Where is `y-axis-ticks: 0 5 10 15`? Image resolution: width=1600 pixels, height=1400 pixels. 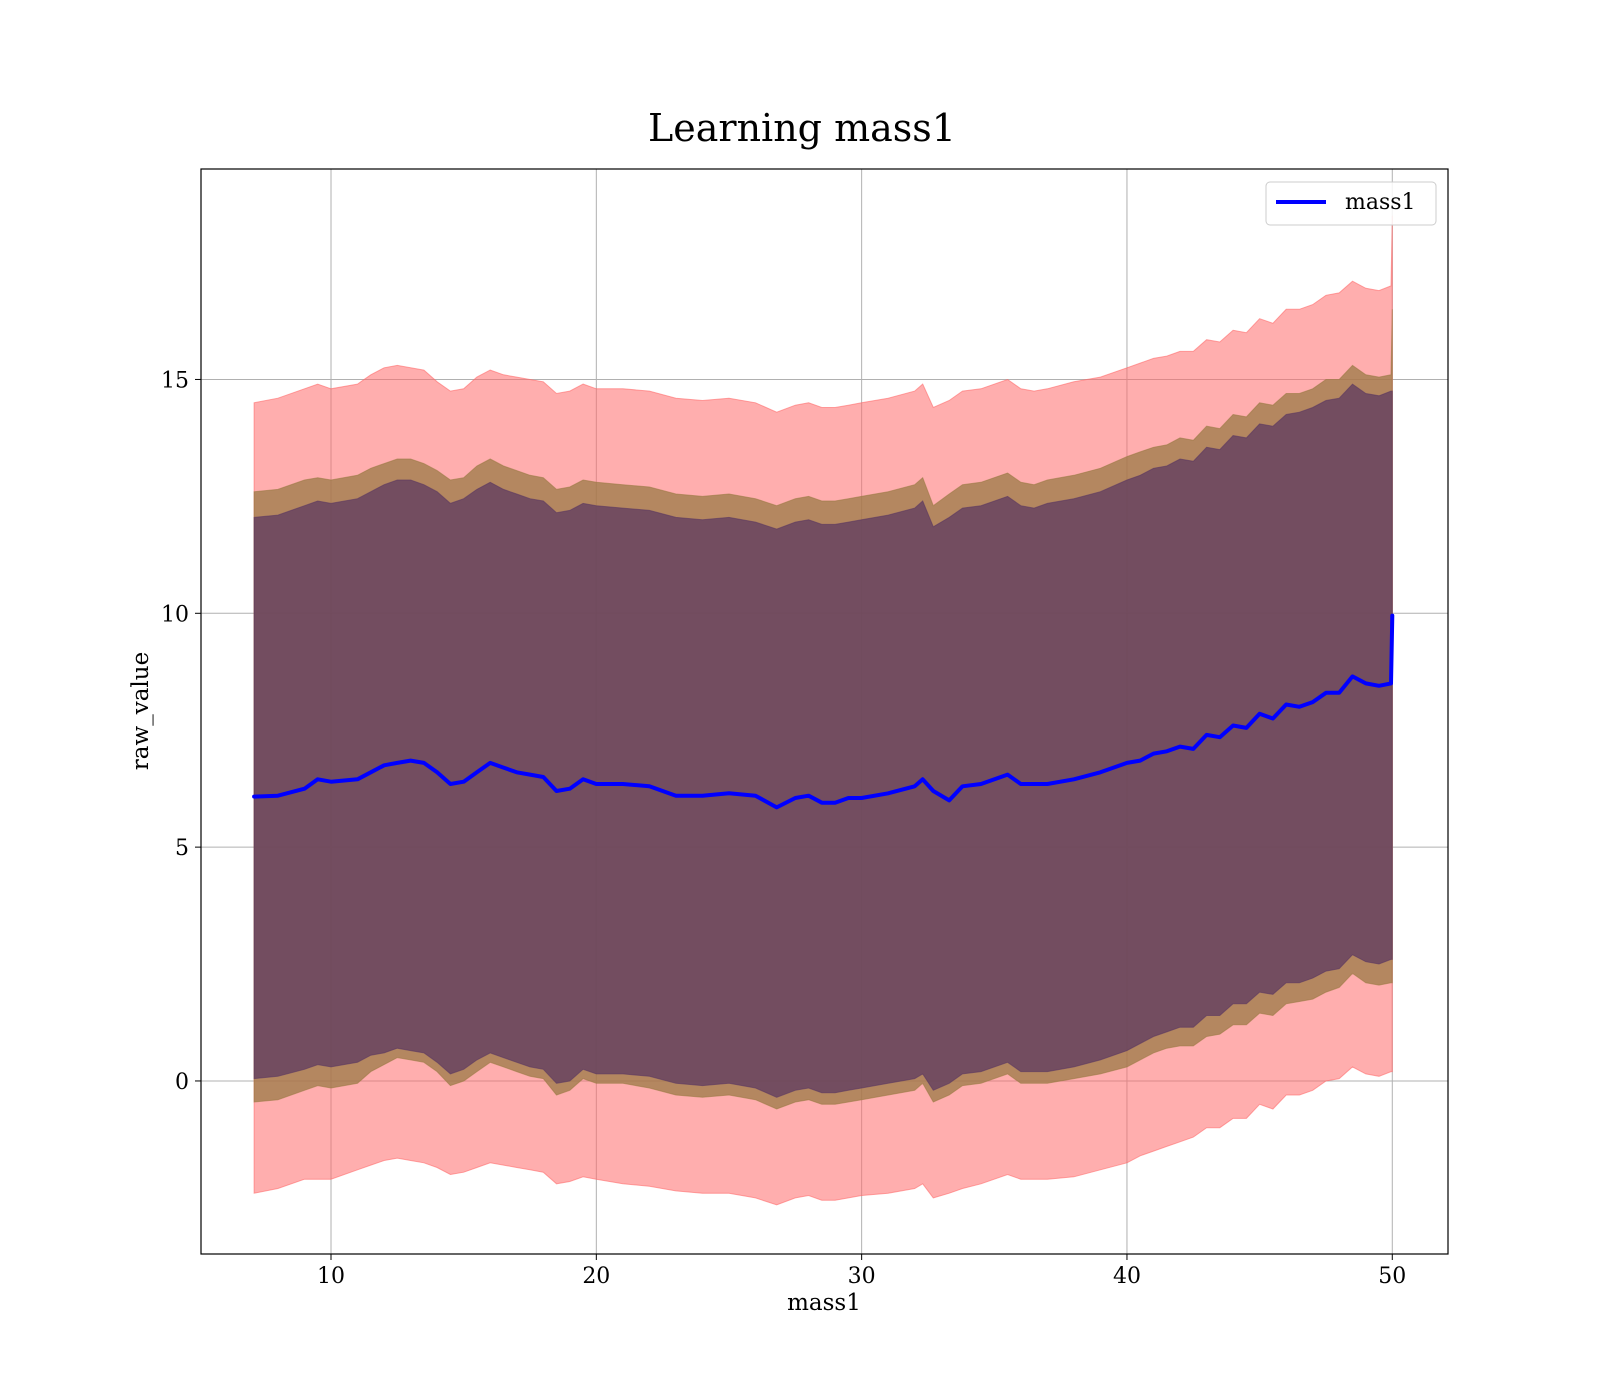 y-axis-ticks: 0 5 10 15 is located at coordinates (181, 731).